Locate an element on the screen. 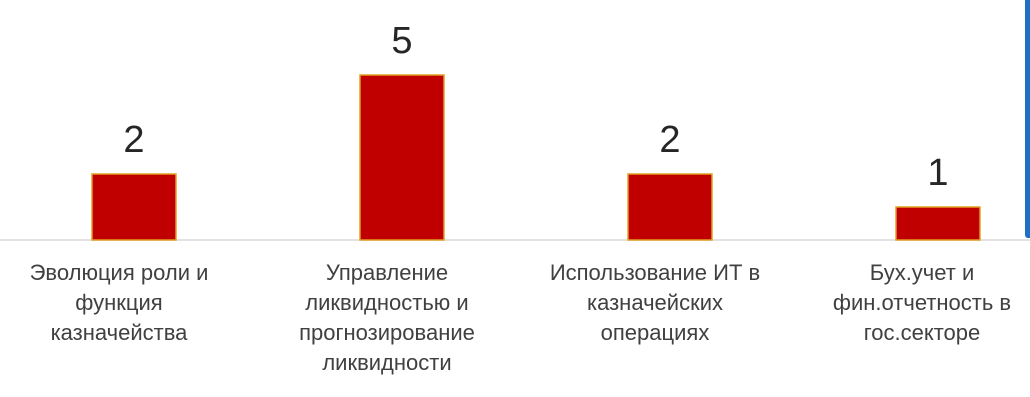 Image resolution: width=1030 pixels, height=397 pixels. category-label-1: Эволюция роли и функция казначейства is located at coordinates (119, 303).